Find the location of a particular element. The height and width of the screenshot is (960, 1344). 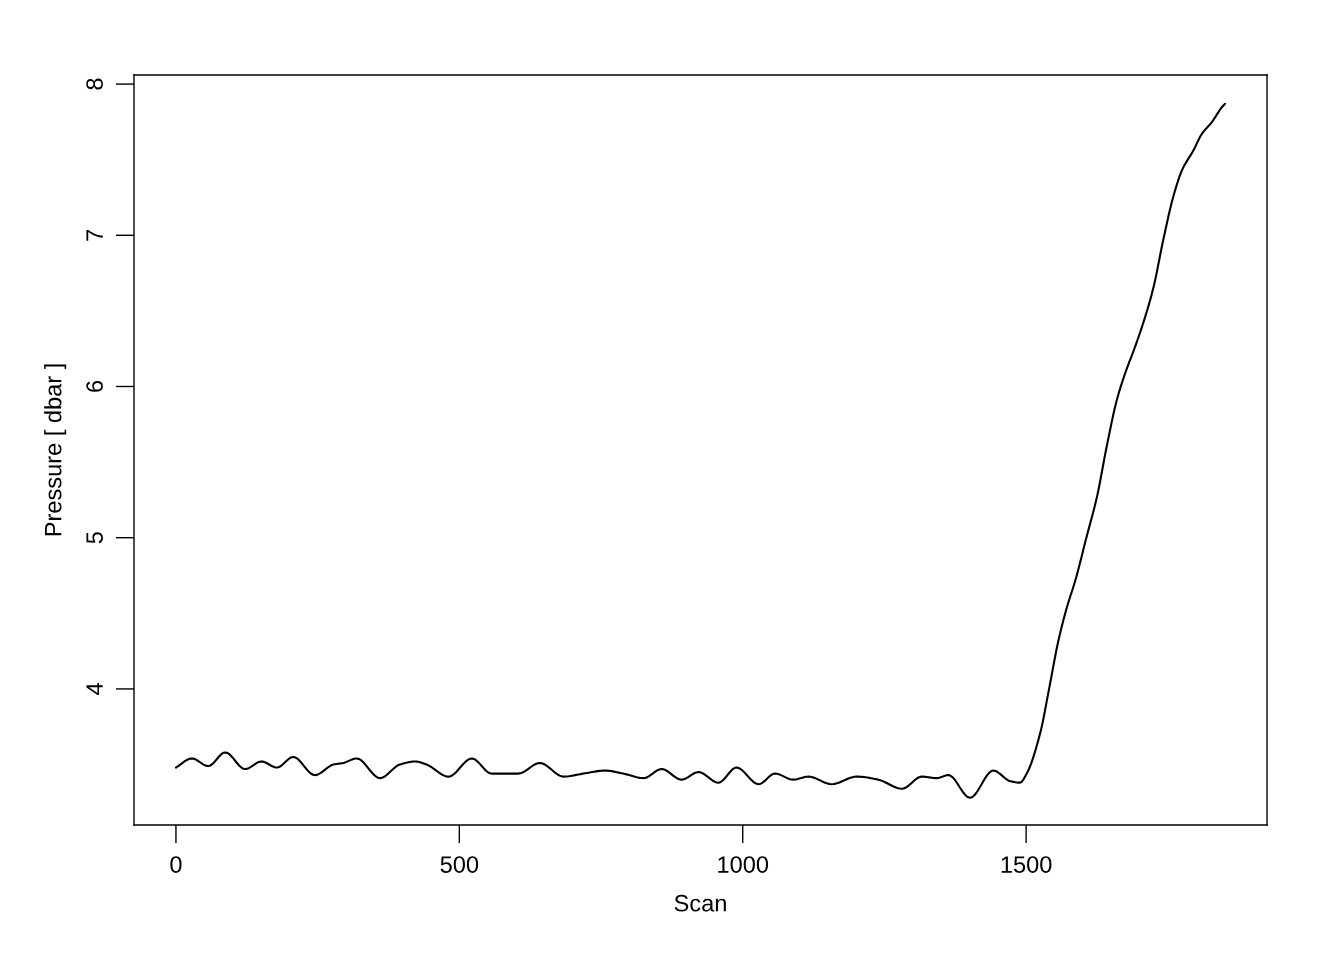

y-tick-label: 5 is located at coordinates (94, 538).